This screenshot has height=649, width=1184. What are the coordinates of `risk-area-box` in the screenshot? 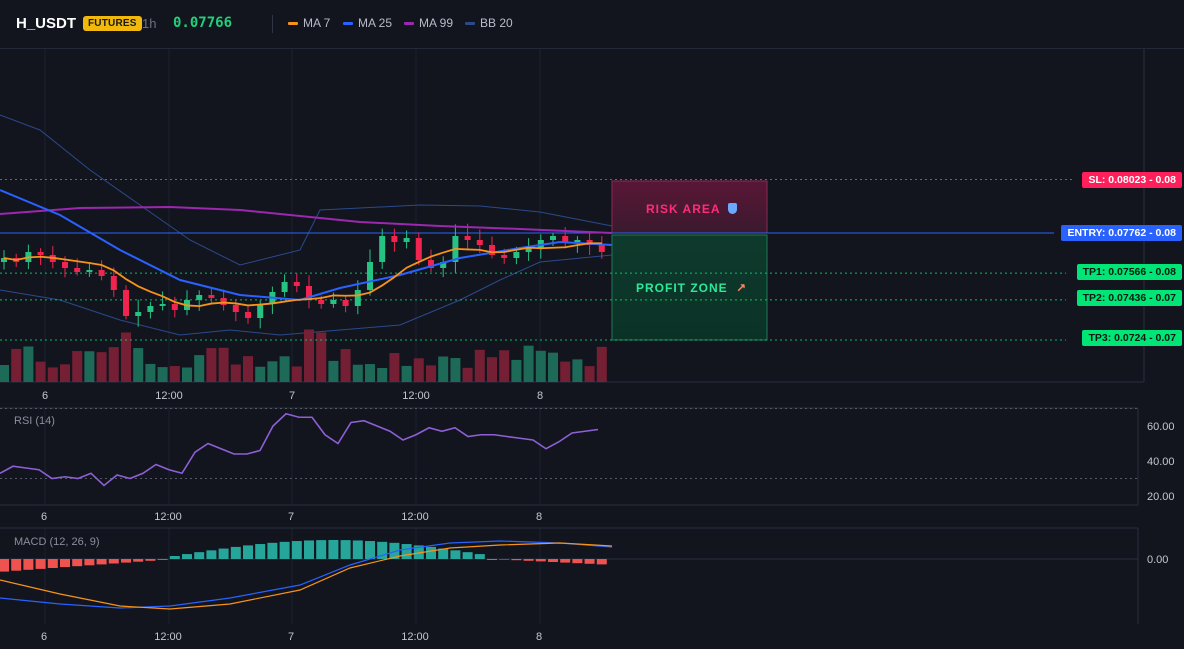 It's located at (689, 207).